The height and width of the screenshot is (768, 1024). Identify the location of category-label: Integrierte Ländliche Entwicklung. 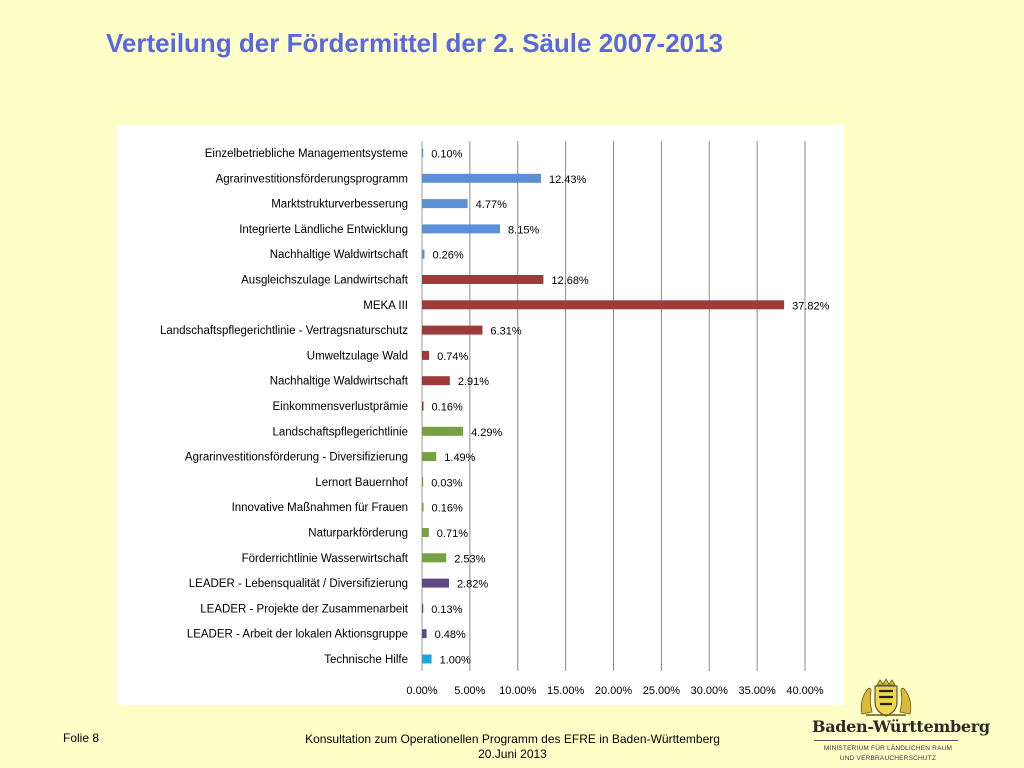
(323, 230).